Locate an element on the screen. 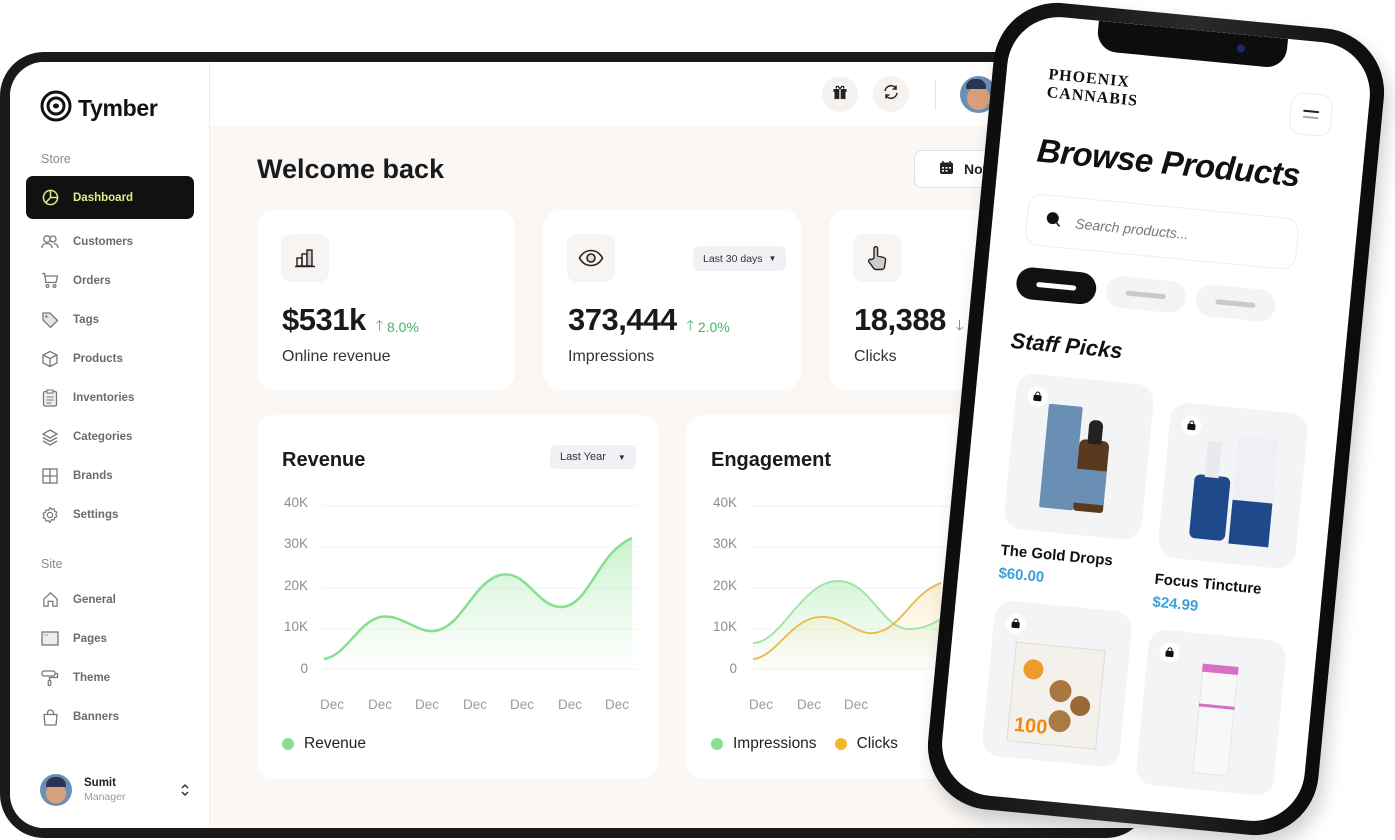 The image size is (1395, 840). stat-value: 373,444 is located at coordinates (622, 319).